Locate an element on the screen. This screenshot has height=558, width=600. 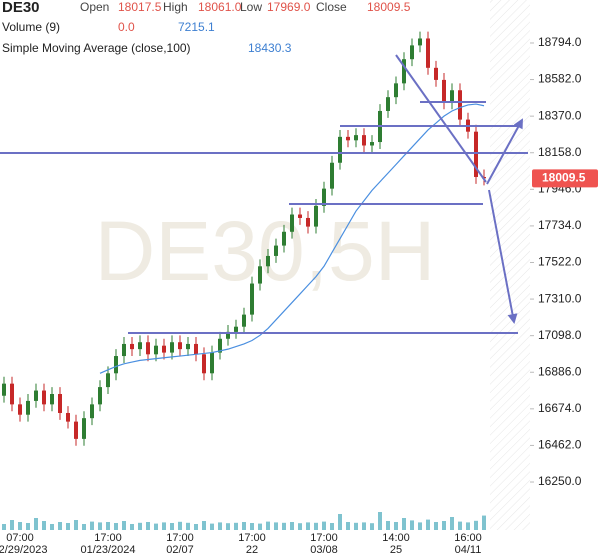
y-tick-label: 17734.0 is located at coordinates (560, 225).